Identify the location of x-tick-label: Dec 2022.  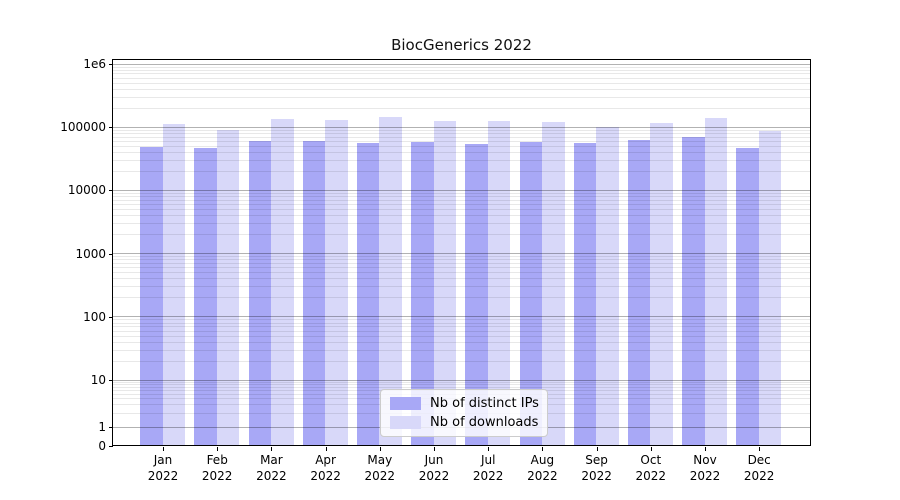
(759, 467).